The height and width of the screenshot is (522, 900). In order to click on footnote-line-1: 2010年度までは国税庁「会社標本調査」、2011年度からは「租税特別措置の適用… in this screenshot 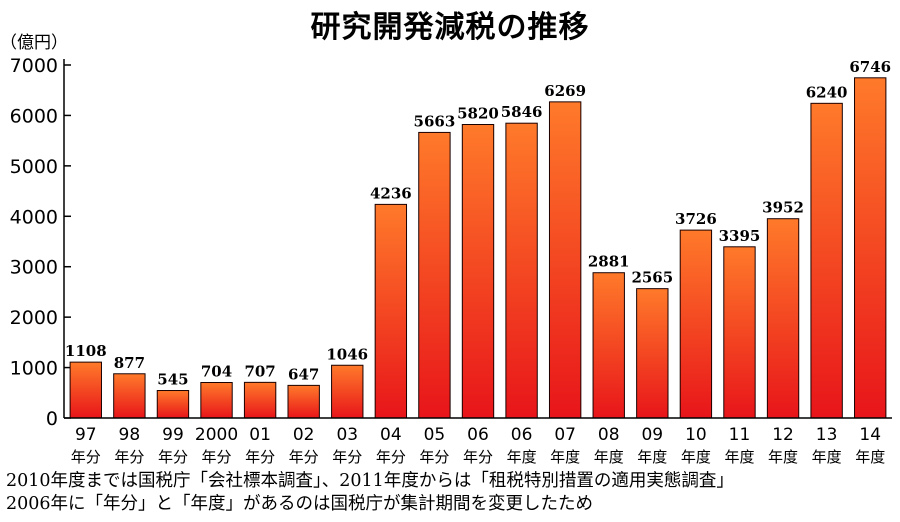, I will do `click(370, 481)`.